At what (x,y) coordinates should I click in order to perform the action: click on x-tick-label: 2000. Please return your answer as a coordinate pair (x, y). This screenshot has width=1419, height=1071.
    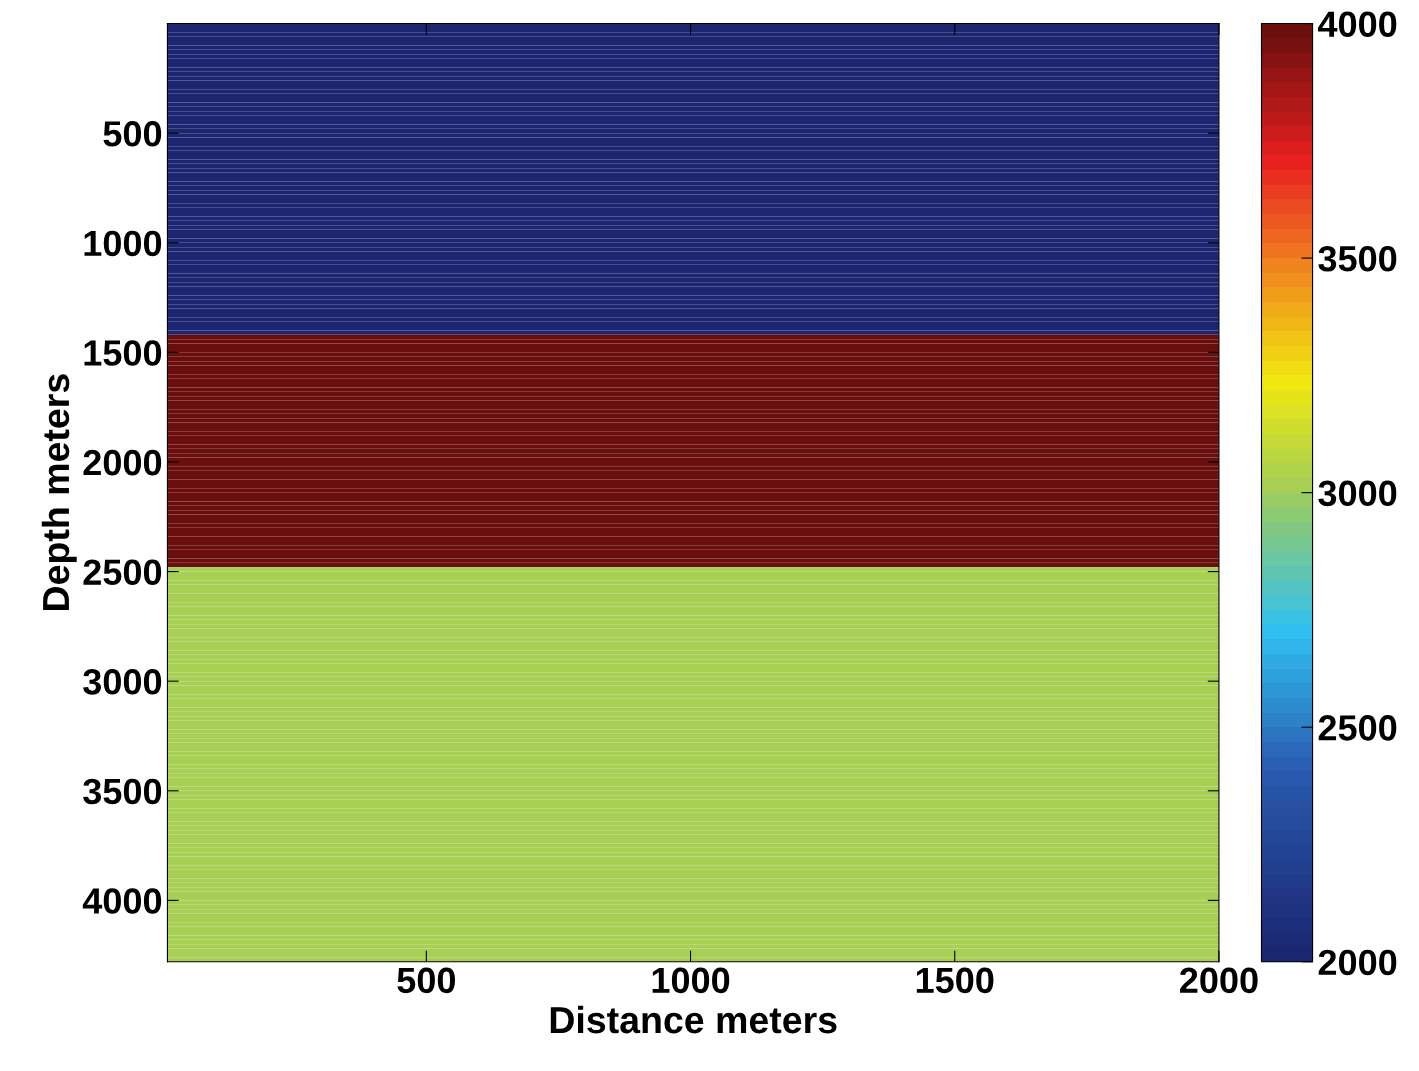
    Looking at the image, I should click on (1219, 980).